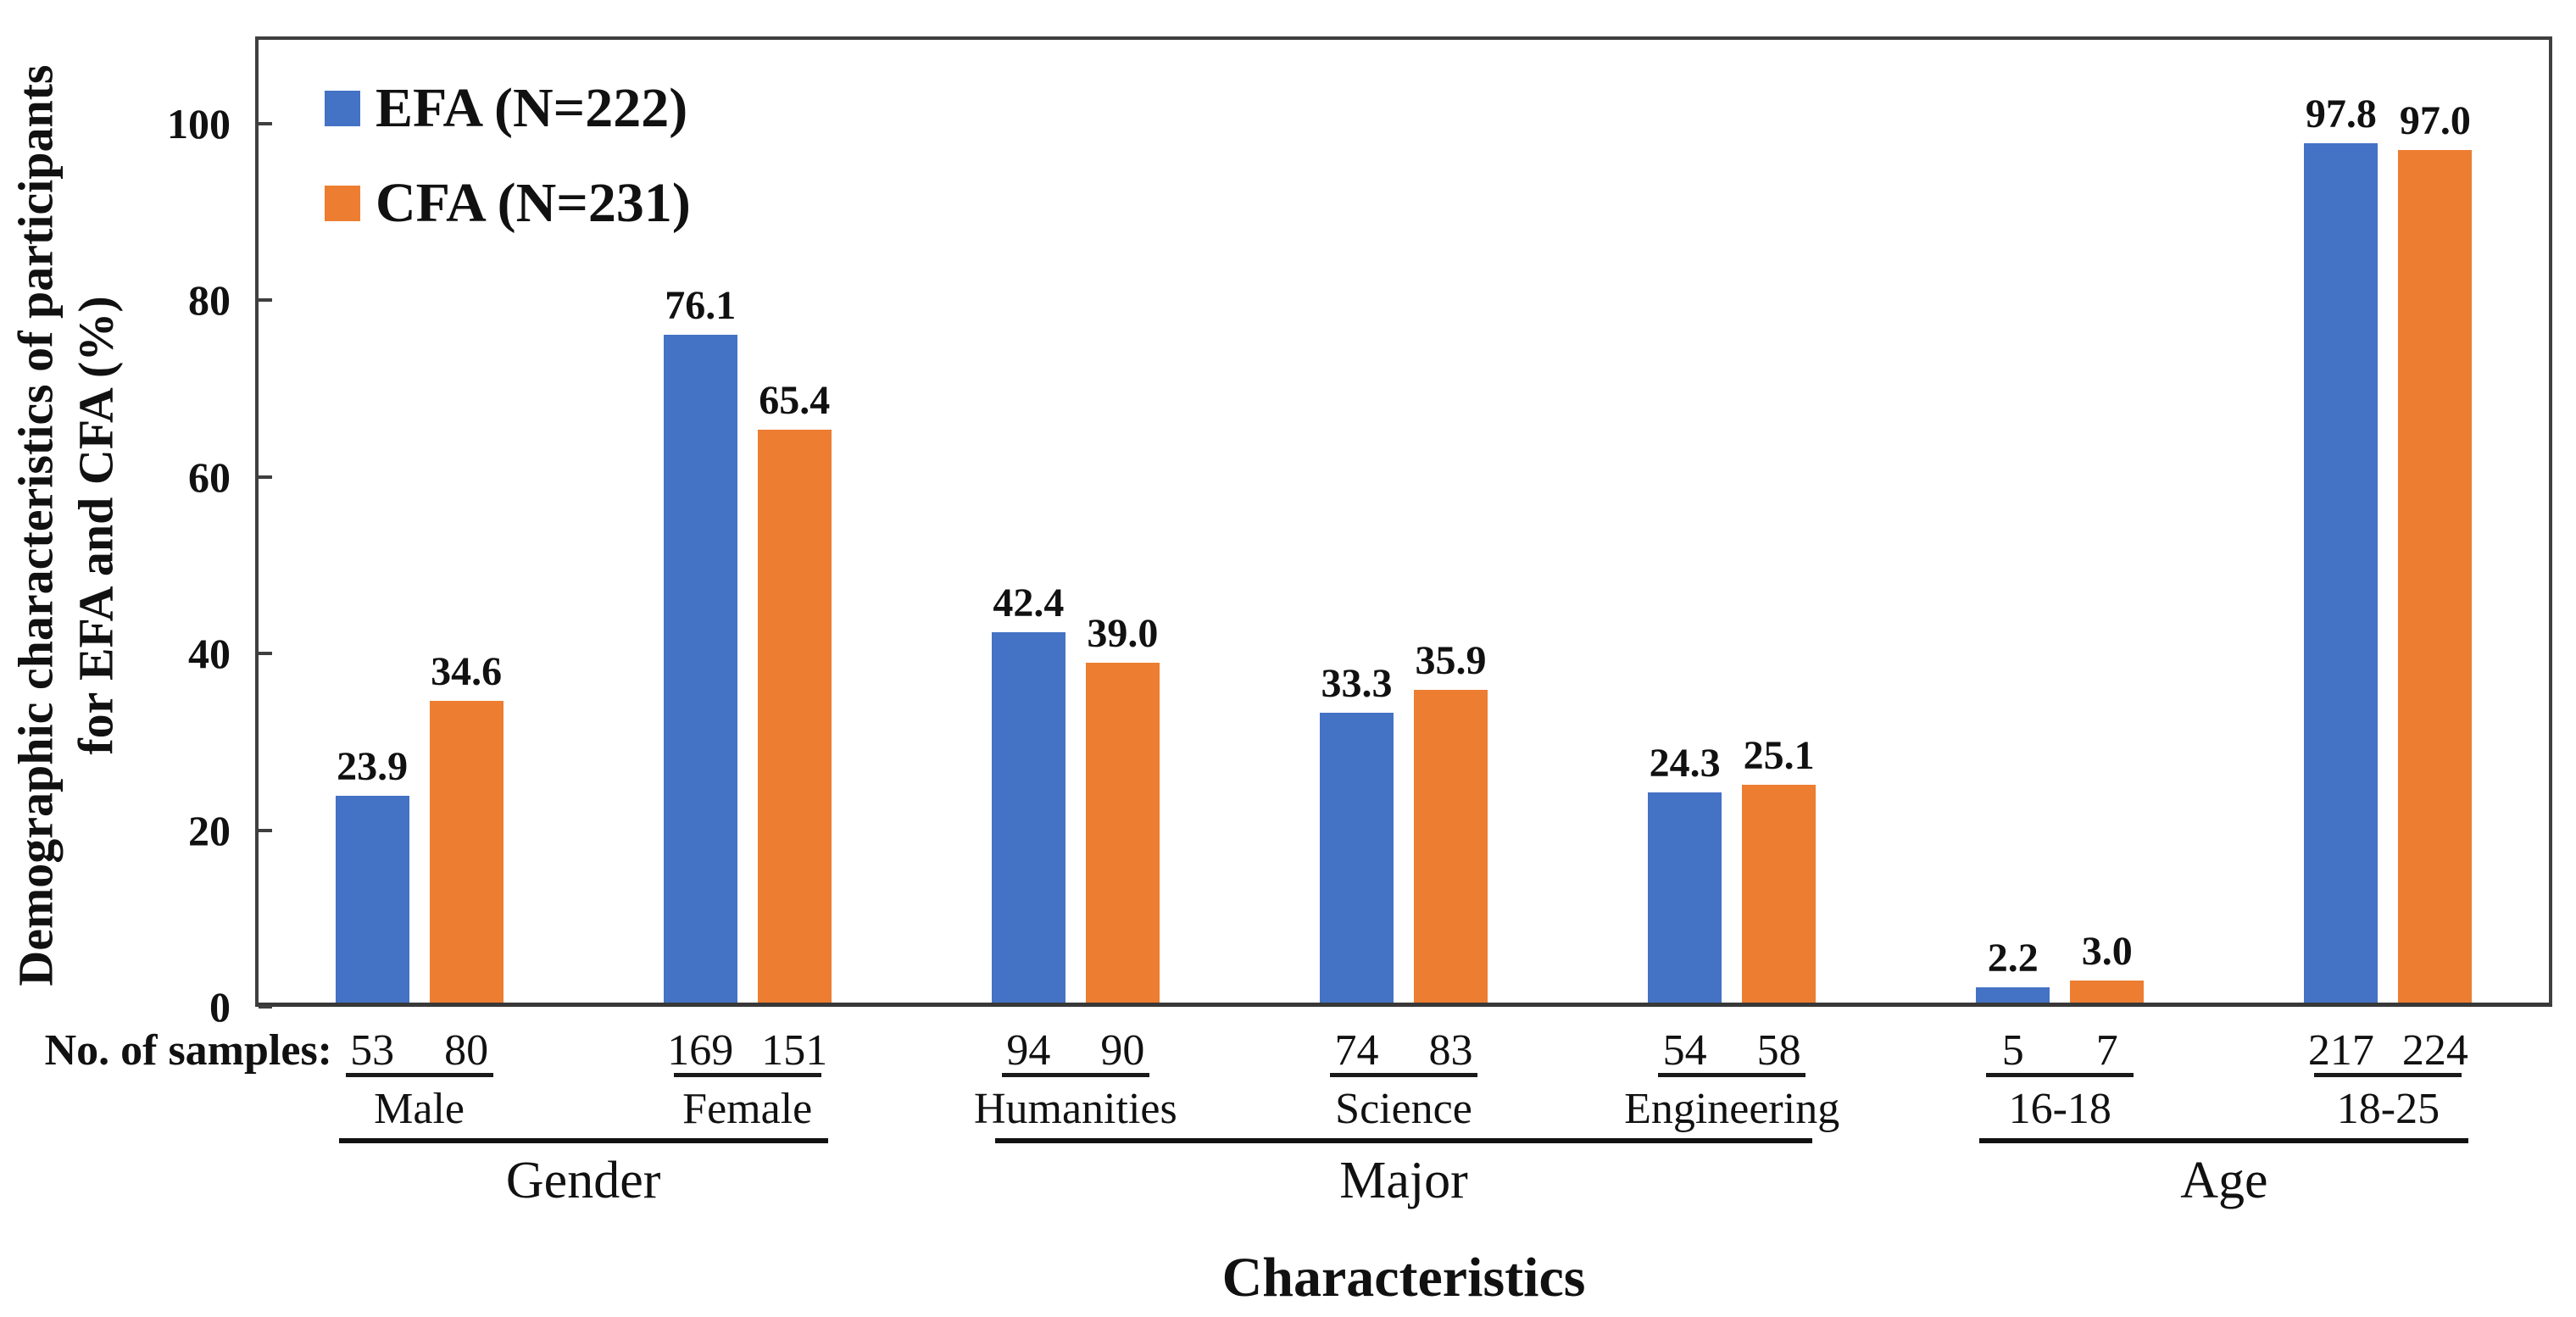 The image size is (2576, 1317). I want to click on y-tick-label-80: 80, so click(209, 300).